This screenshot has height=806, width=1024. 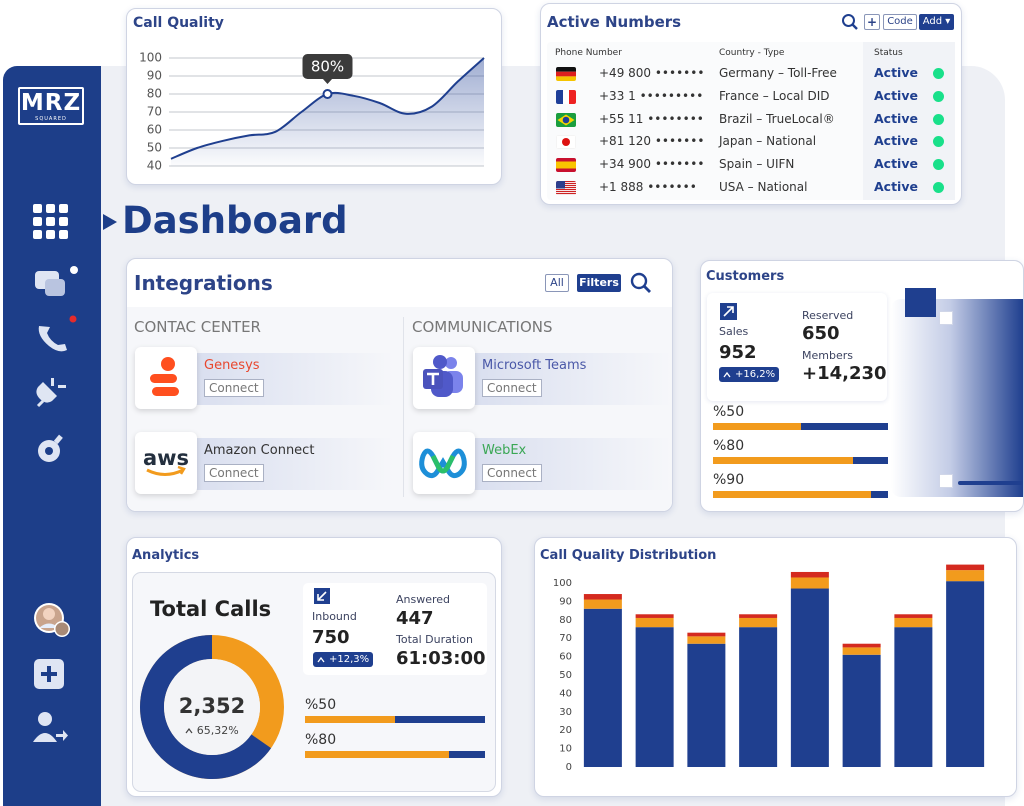 What do you see at coordinates (938, 187) in the screenshot?
I see `status-dot` at bounding box center [938, 187].